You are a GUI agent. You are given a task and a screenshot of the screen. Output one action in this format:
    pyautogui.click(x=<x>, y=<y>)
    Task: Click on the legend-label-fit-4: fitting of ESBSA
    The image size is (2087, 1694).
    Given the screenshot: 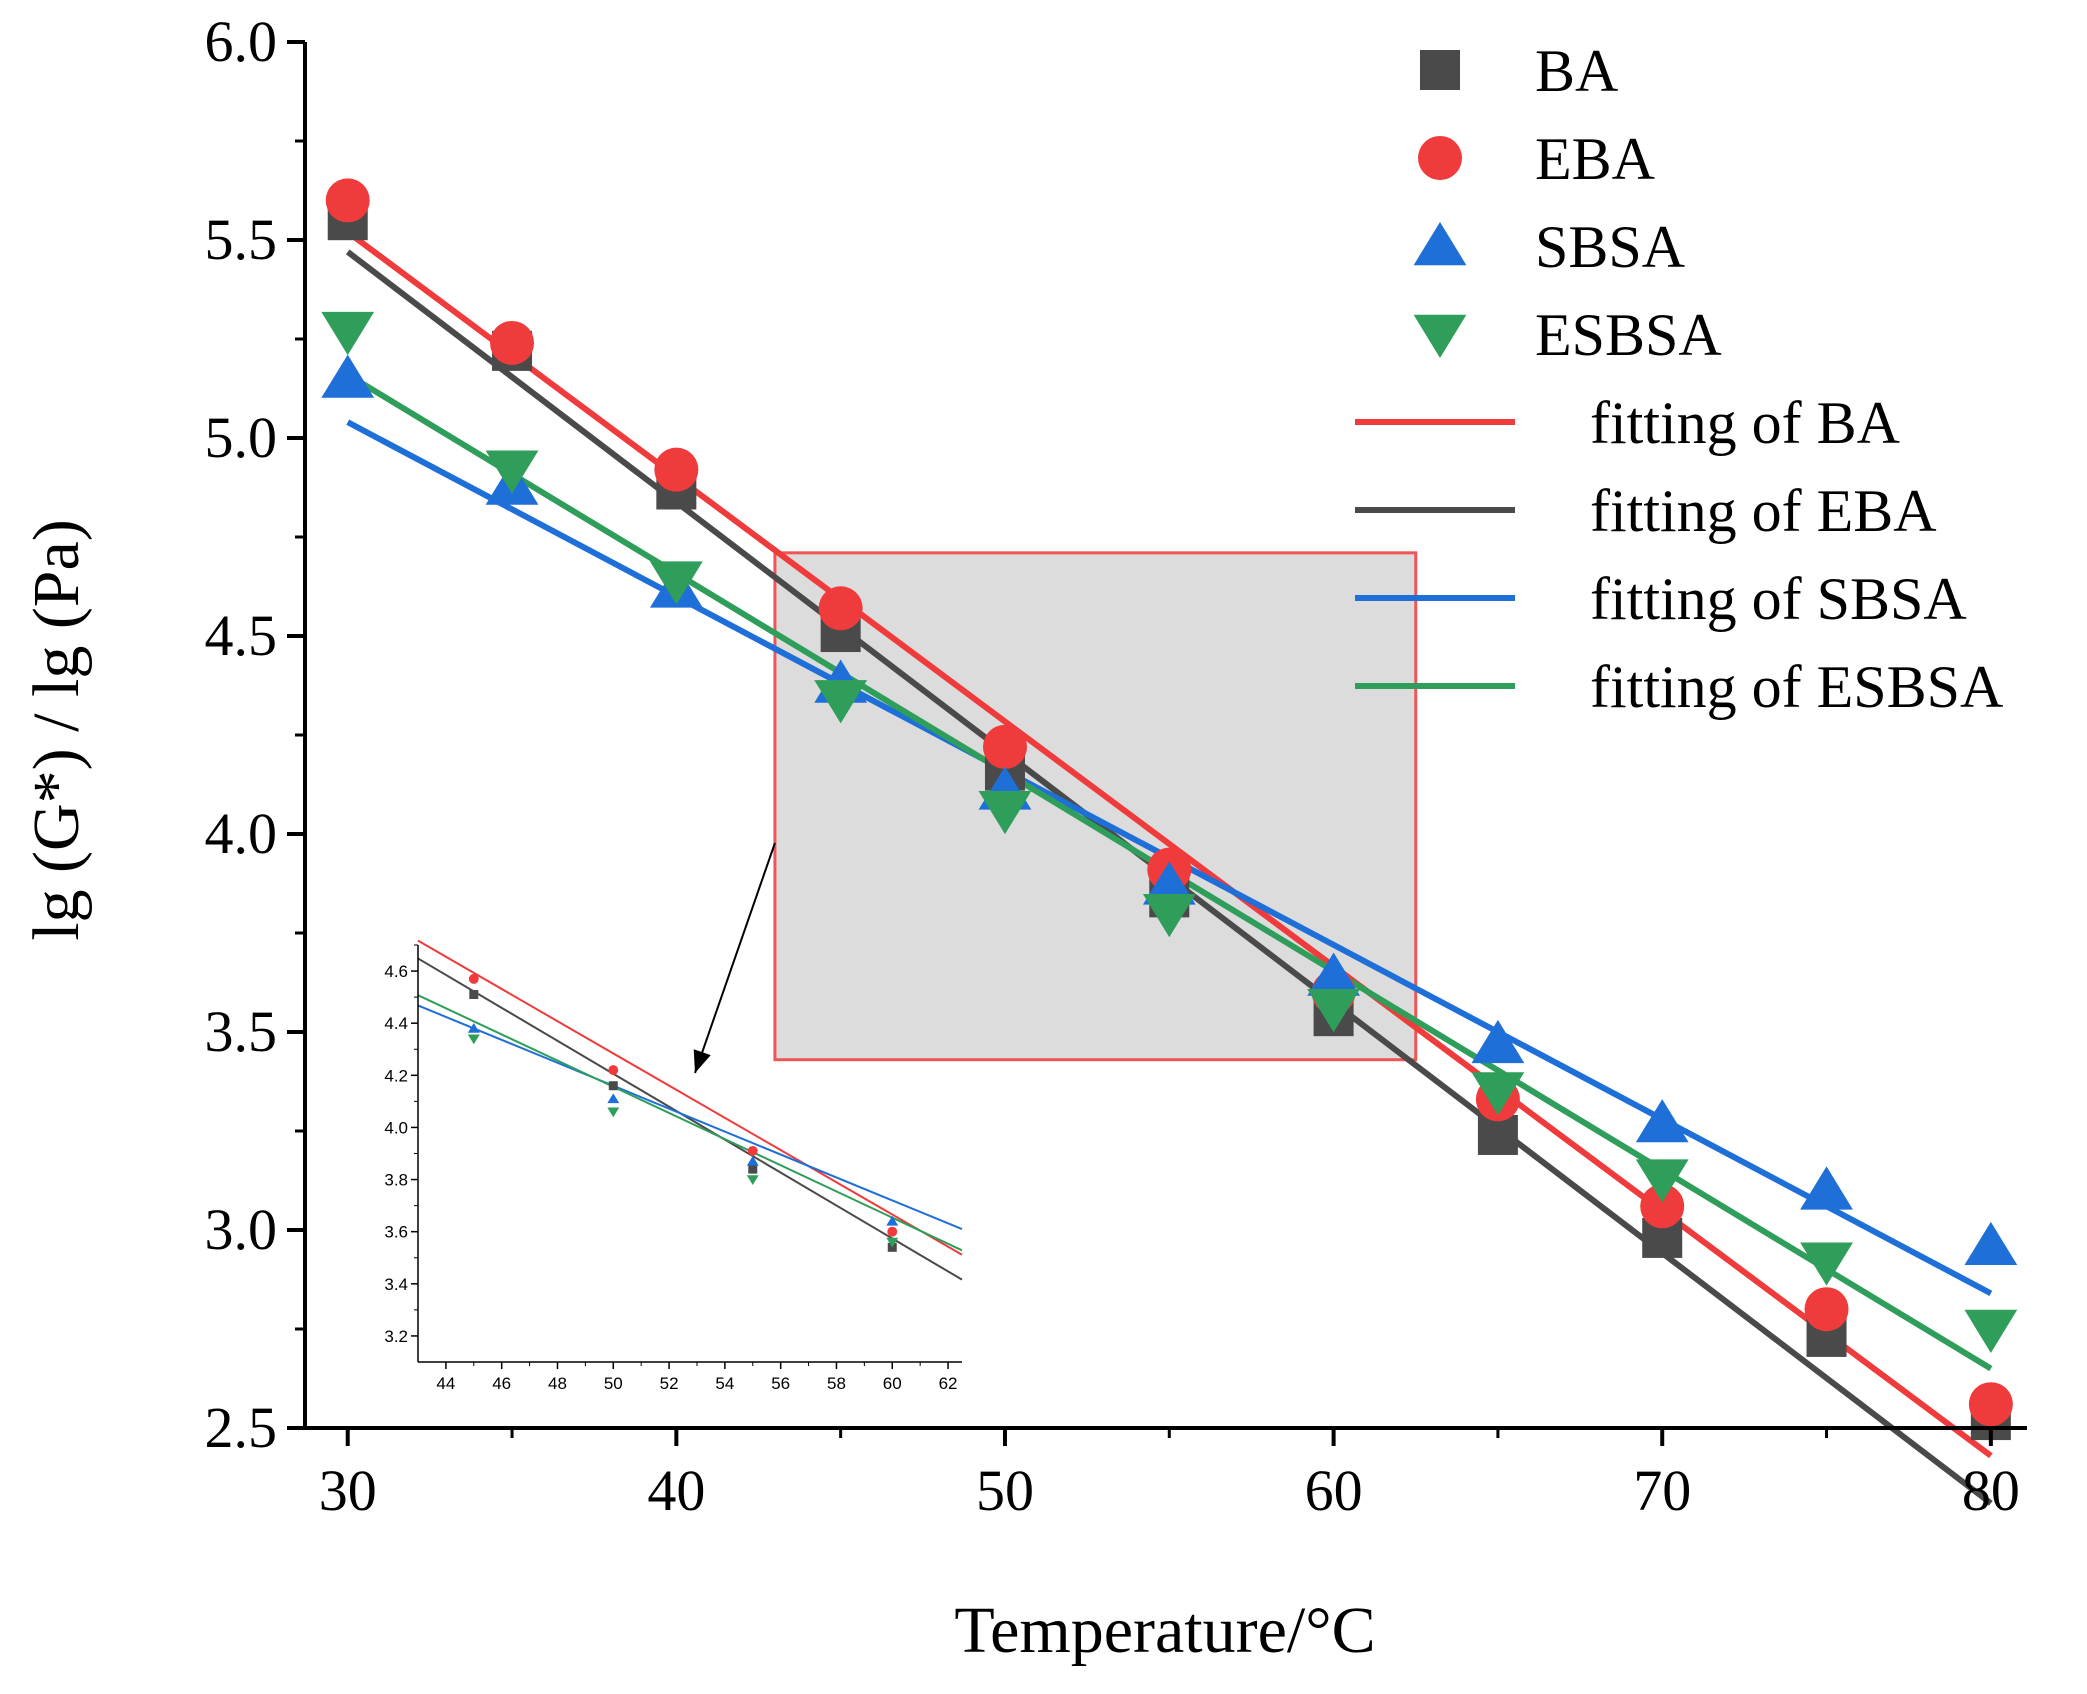 What is the action you would take?
    pyautogui.click(x=1796, y=687)
    